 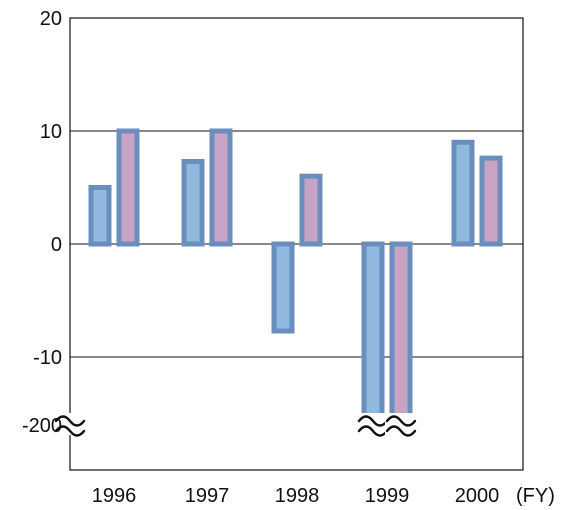 I want to click on x-tick-label: 1999, so click(x=387, y=496).